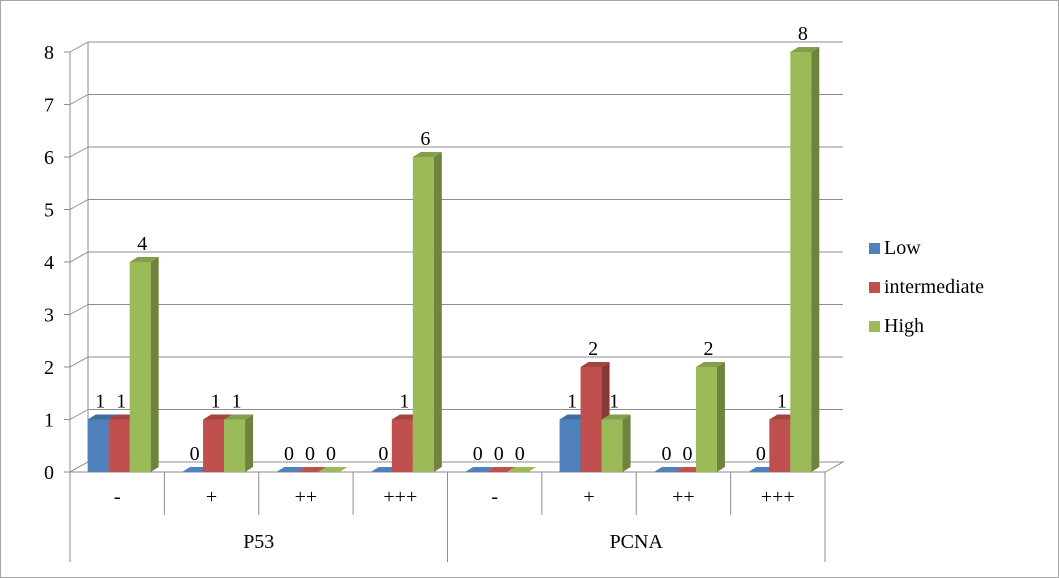  Describe the element at coordinates (902, 248) in the screenshot. I see `legend-entry: Low` at that location.